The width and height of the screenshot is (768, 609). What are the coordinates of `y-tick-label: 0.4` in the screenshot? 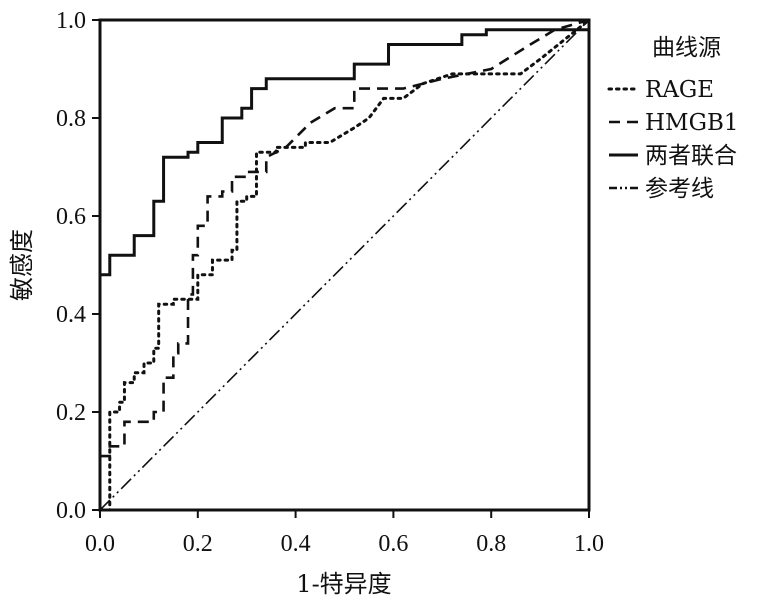 It's located at (71, 315).